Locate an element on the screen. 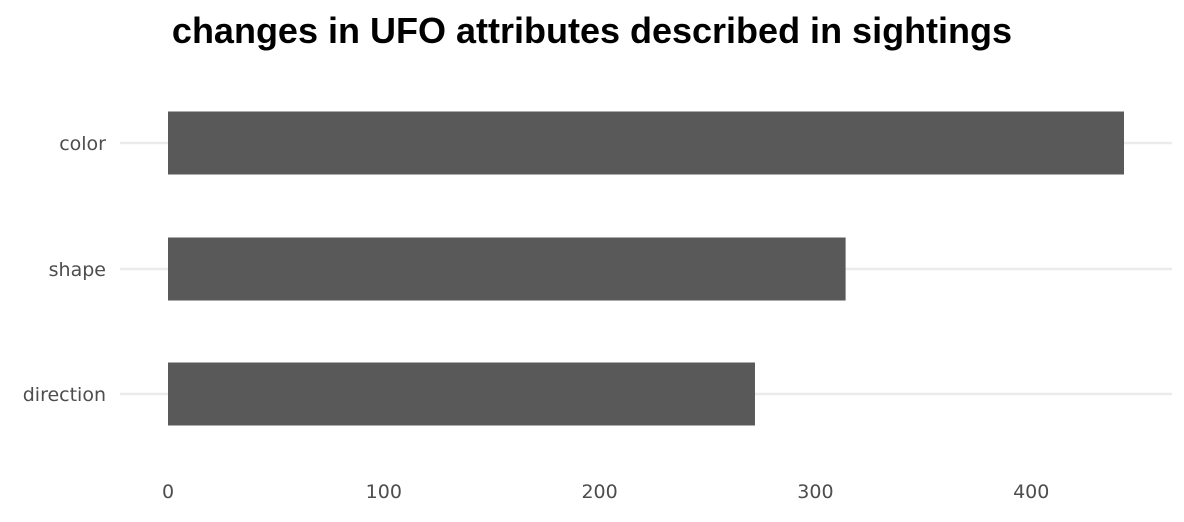 Image resolution: width=1184 pixels, height=522 pixels. x-tick-label-400: 400 is located at coordinates (1031, 492).